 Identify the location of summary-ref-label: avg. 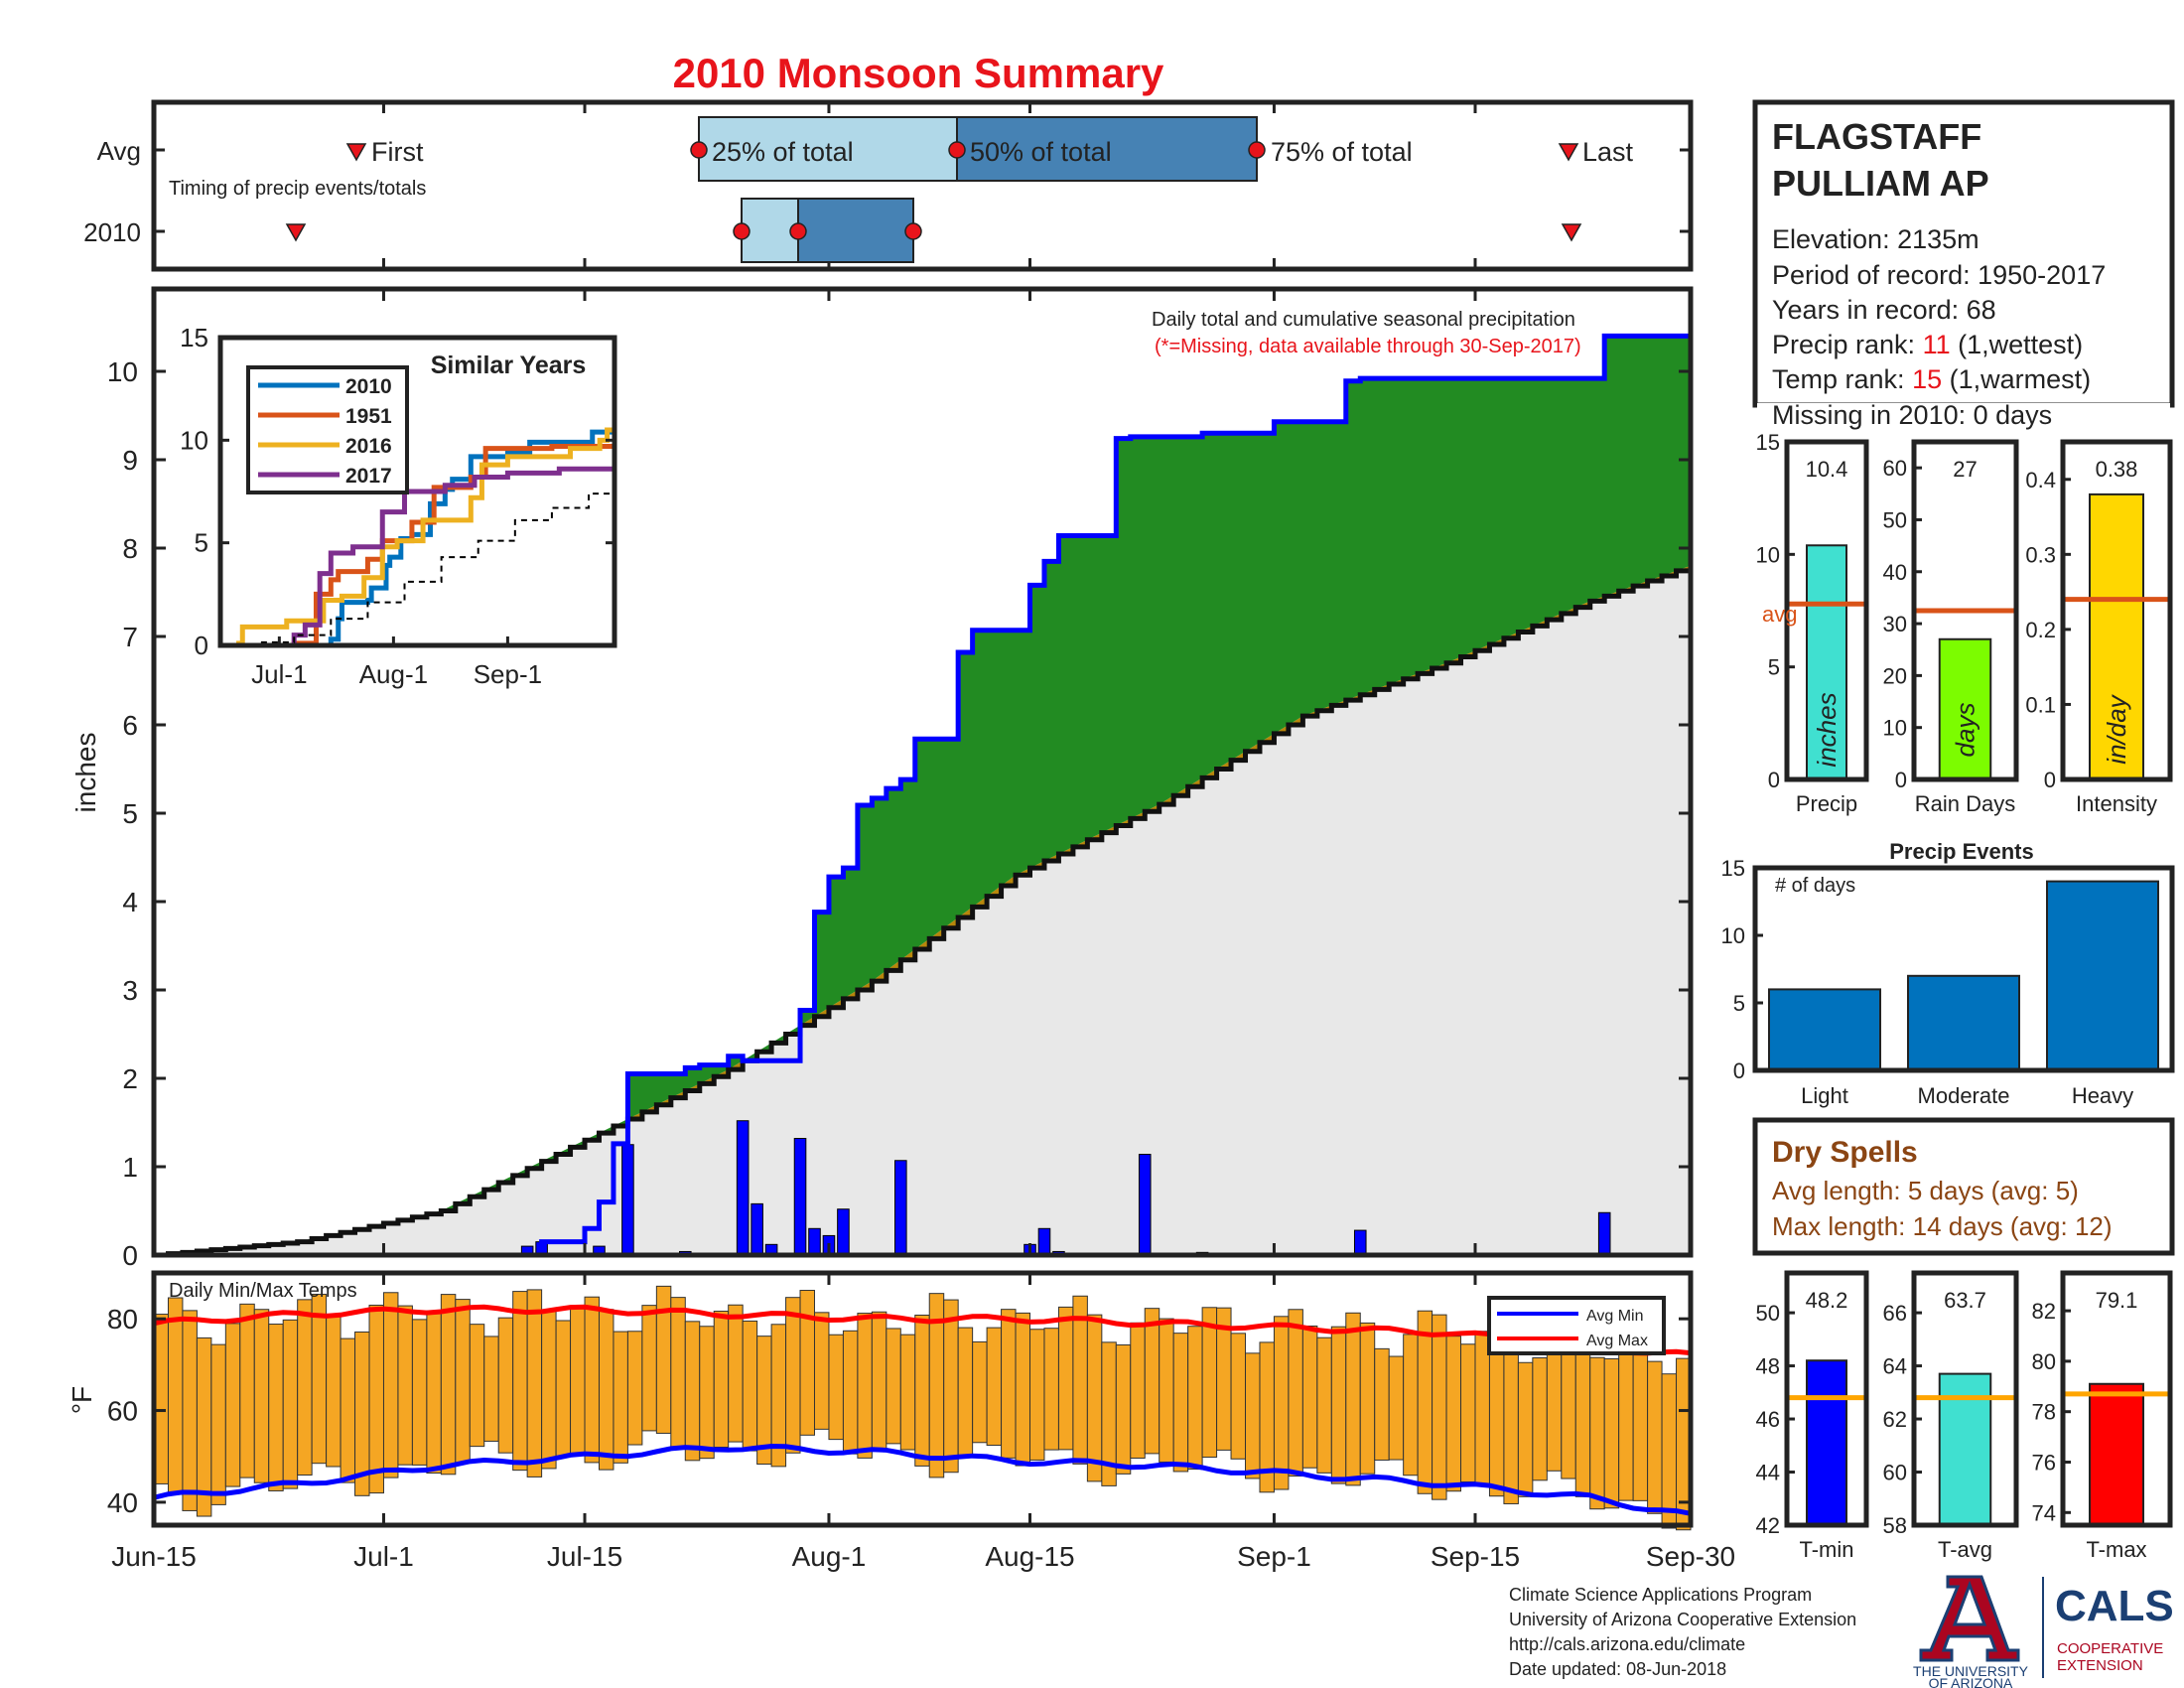
(1779, 614).